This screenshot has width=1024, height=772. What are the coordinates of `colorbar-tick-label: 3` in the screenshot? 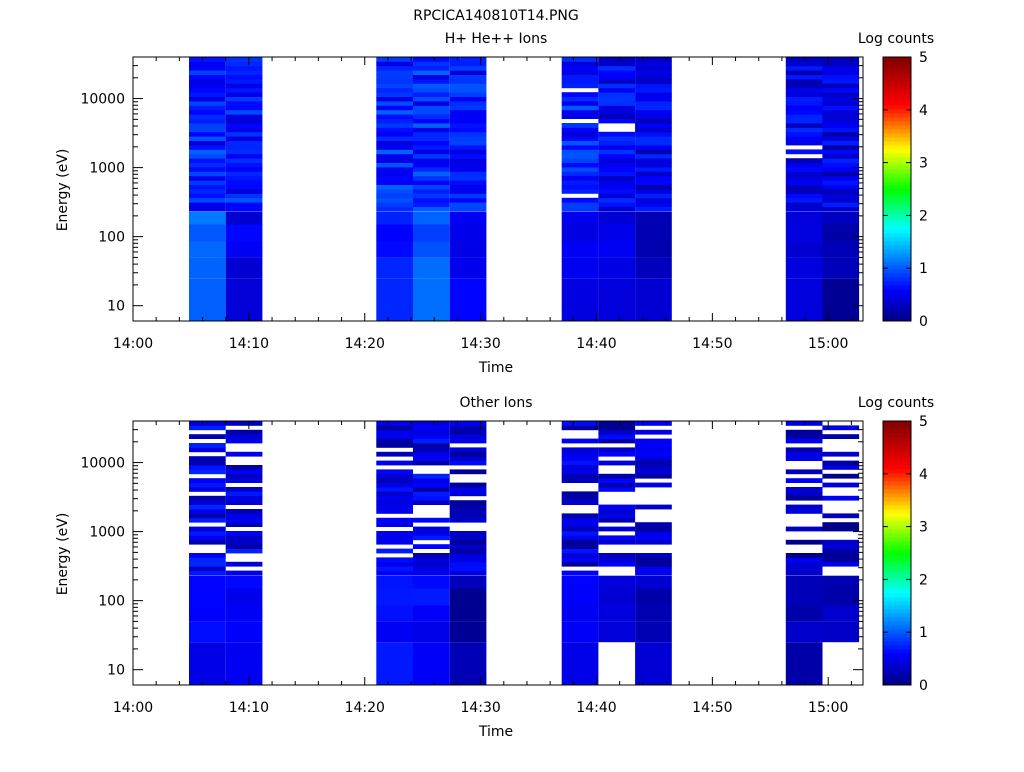 It's located at (923, 164).